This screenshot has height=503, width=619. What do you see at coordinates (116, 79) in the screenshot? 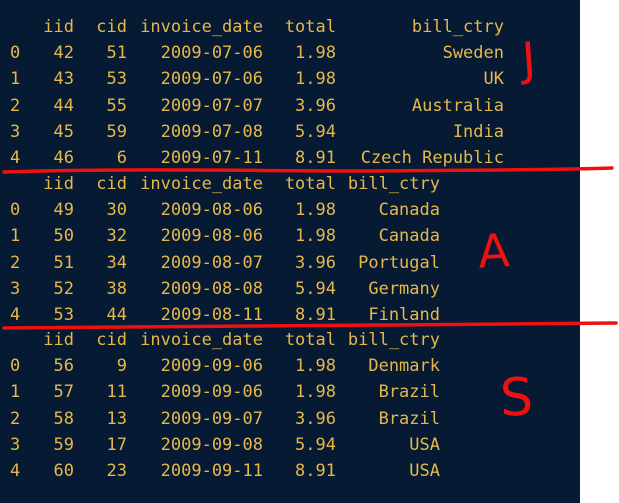
I see `cell-cid: 53` at bounding box center [116, 79].